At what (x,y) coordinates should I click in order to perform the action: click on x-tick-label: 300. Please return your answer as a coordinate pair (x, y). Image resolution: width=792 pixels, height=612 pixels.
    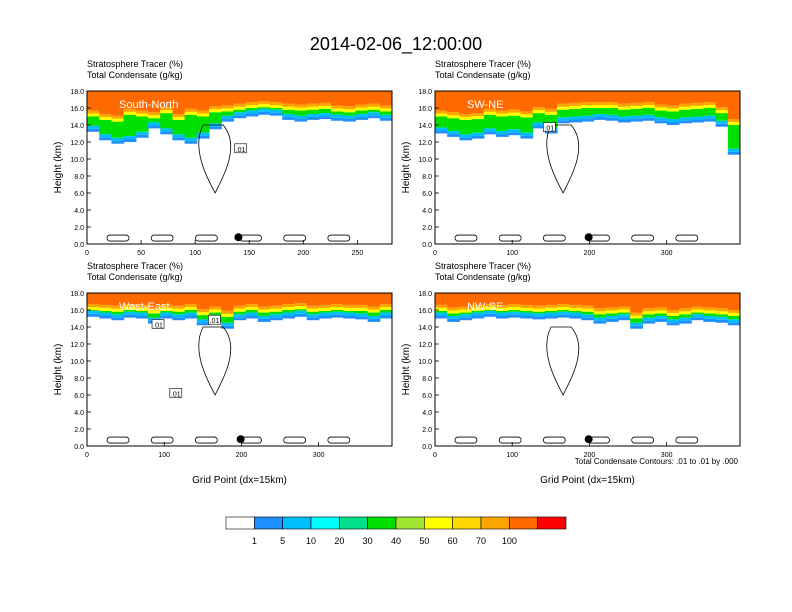
    Looking at the image, I should click on (319, 455).